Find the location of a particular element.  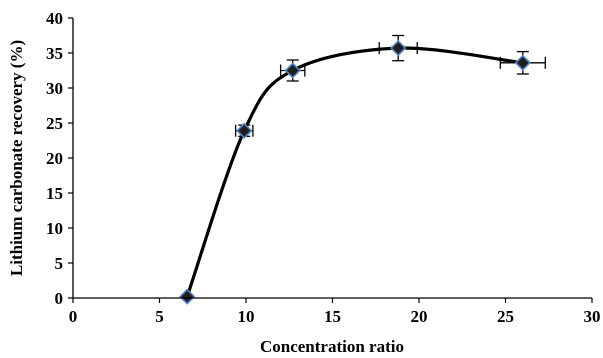

x-tick-label: 25 is located at coordinates (505, 316).